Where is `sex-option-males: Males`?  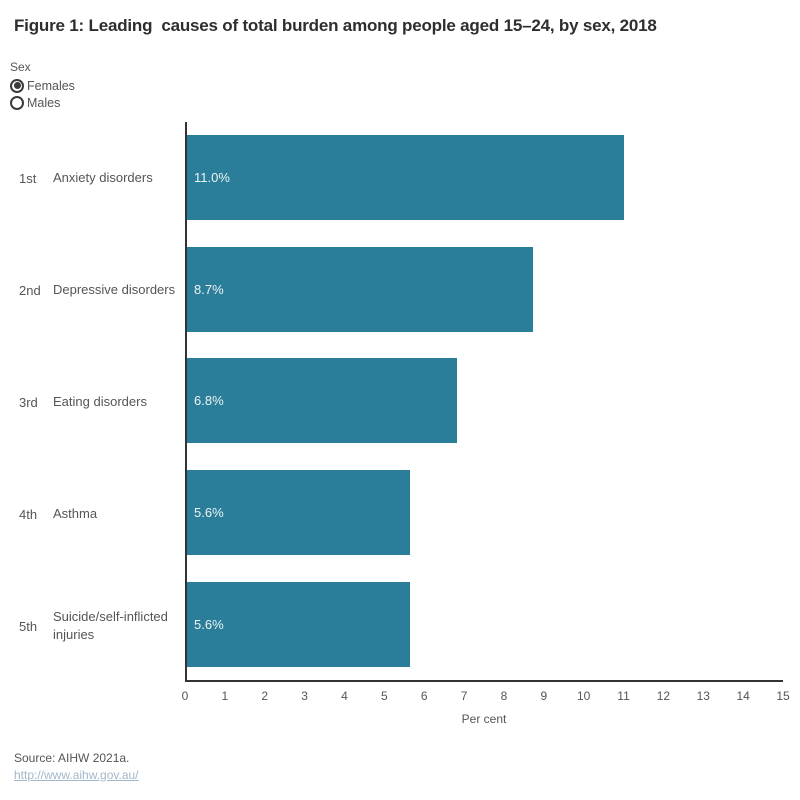
sex-option-males: Males is located at coordinates (42, 102).